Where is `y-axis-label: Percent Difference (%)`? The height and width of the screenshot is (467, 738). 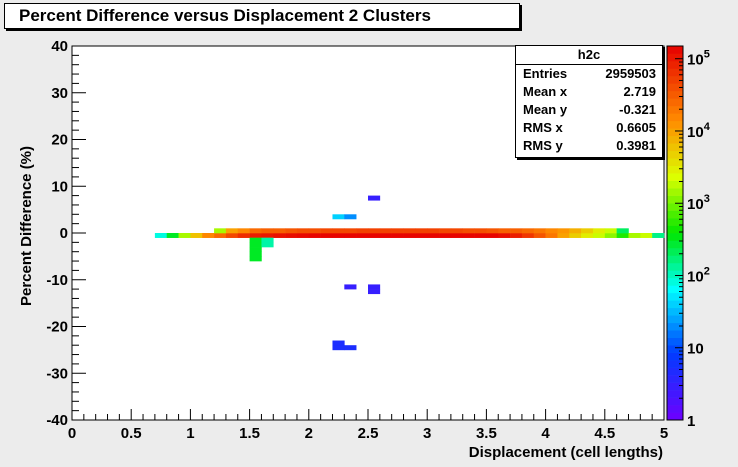
y-axis-label: Percent Difference (%) is located at coordinates (26, 226).